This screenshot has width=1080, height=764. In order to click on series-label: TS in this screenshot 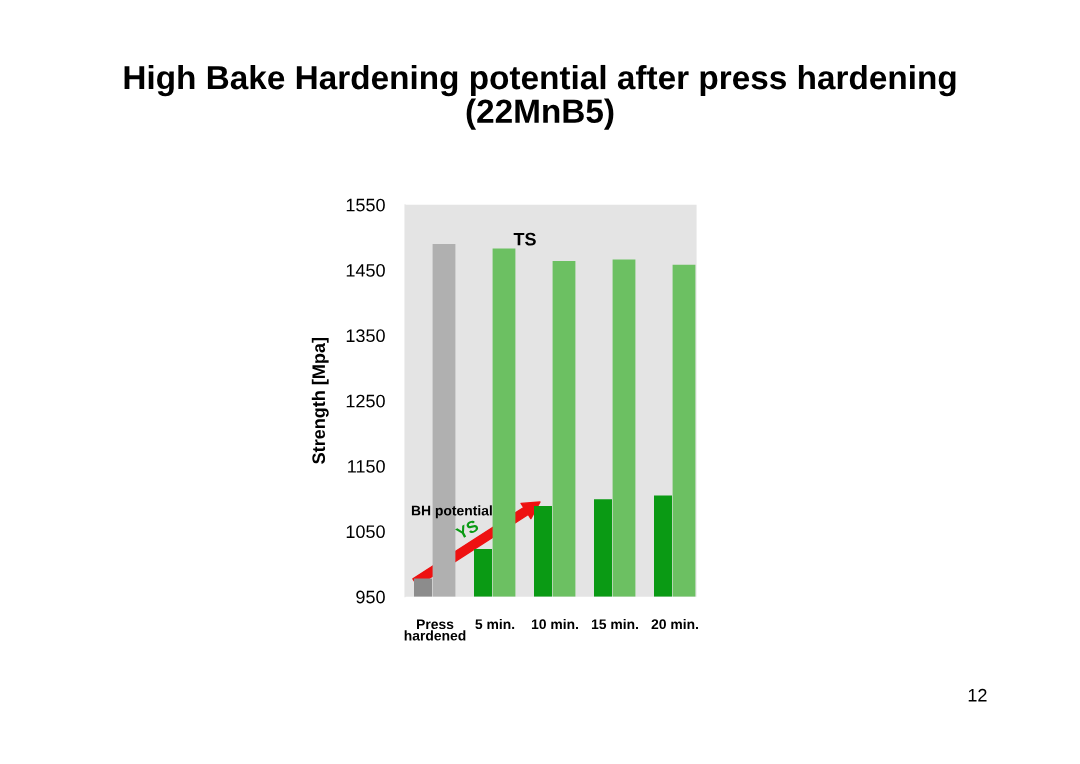, I will do `click(524, 239)`.